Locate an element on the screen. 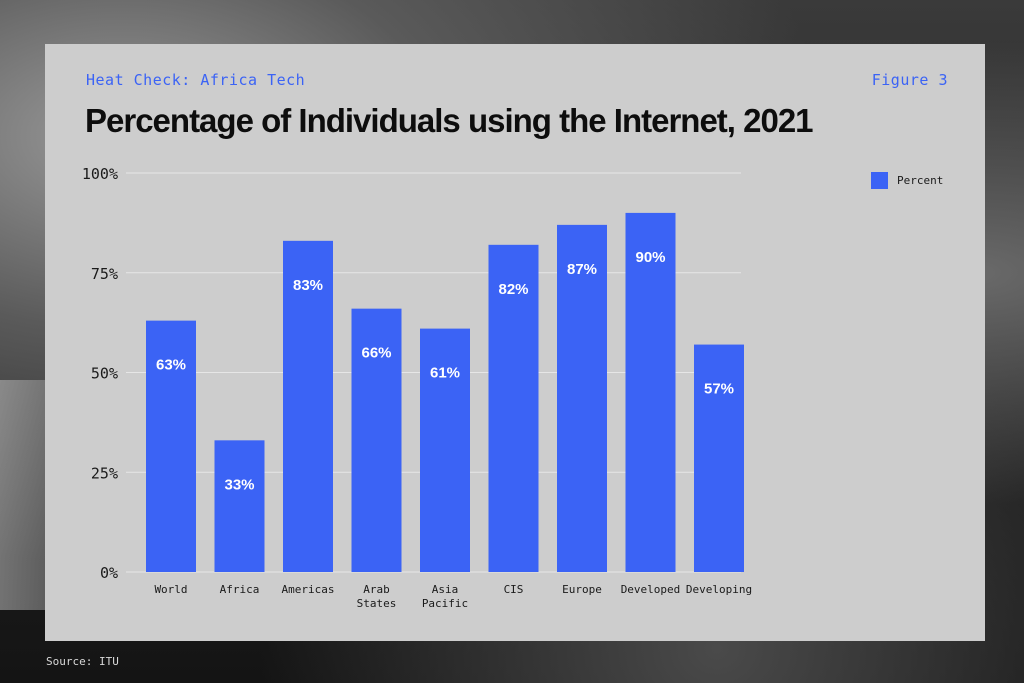 Image resolution: width=1024 pixels, height=683 pixels. x-tick-label: Africa is located at coordinates (240, 589).